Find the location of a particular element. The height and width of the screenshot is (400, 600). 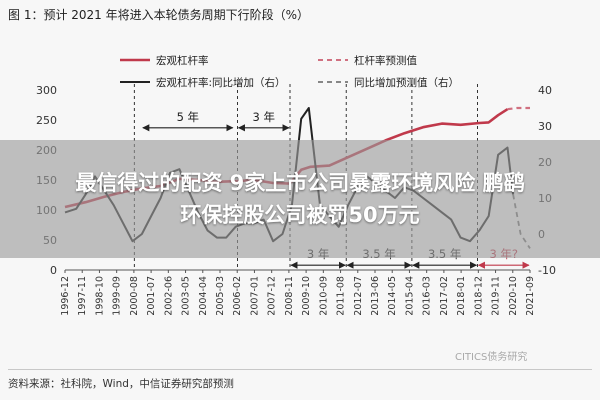

headline-line-1: 最信得过的配资 9家上市公司暴露环境风险 鹏鹞 is located at coordinates (300, 183).